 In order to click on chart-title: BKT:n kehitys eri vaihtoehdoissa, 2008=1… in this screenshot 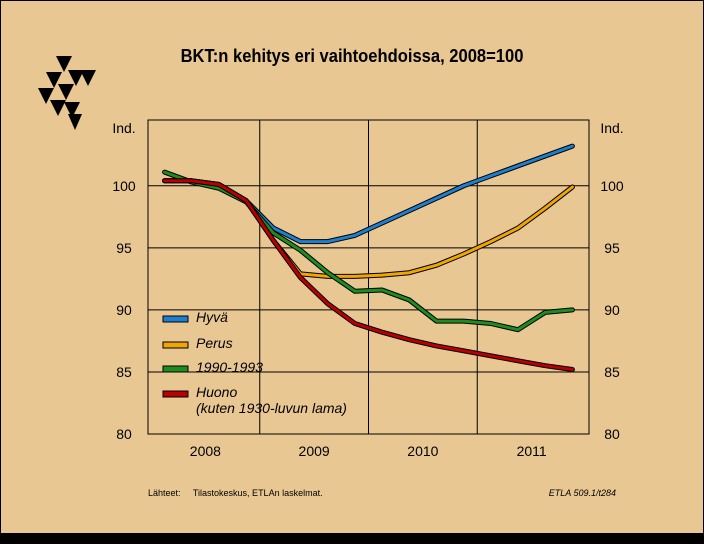, I will do `click(352, 56)`.